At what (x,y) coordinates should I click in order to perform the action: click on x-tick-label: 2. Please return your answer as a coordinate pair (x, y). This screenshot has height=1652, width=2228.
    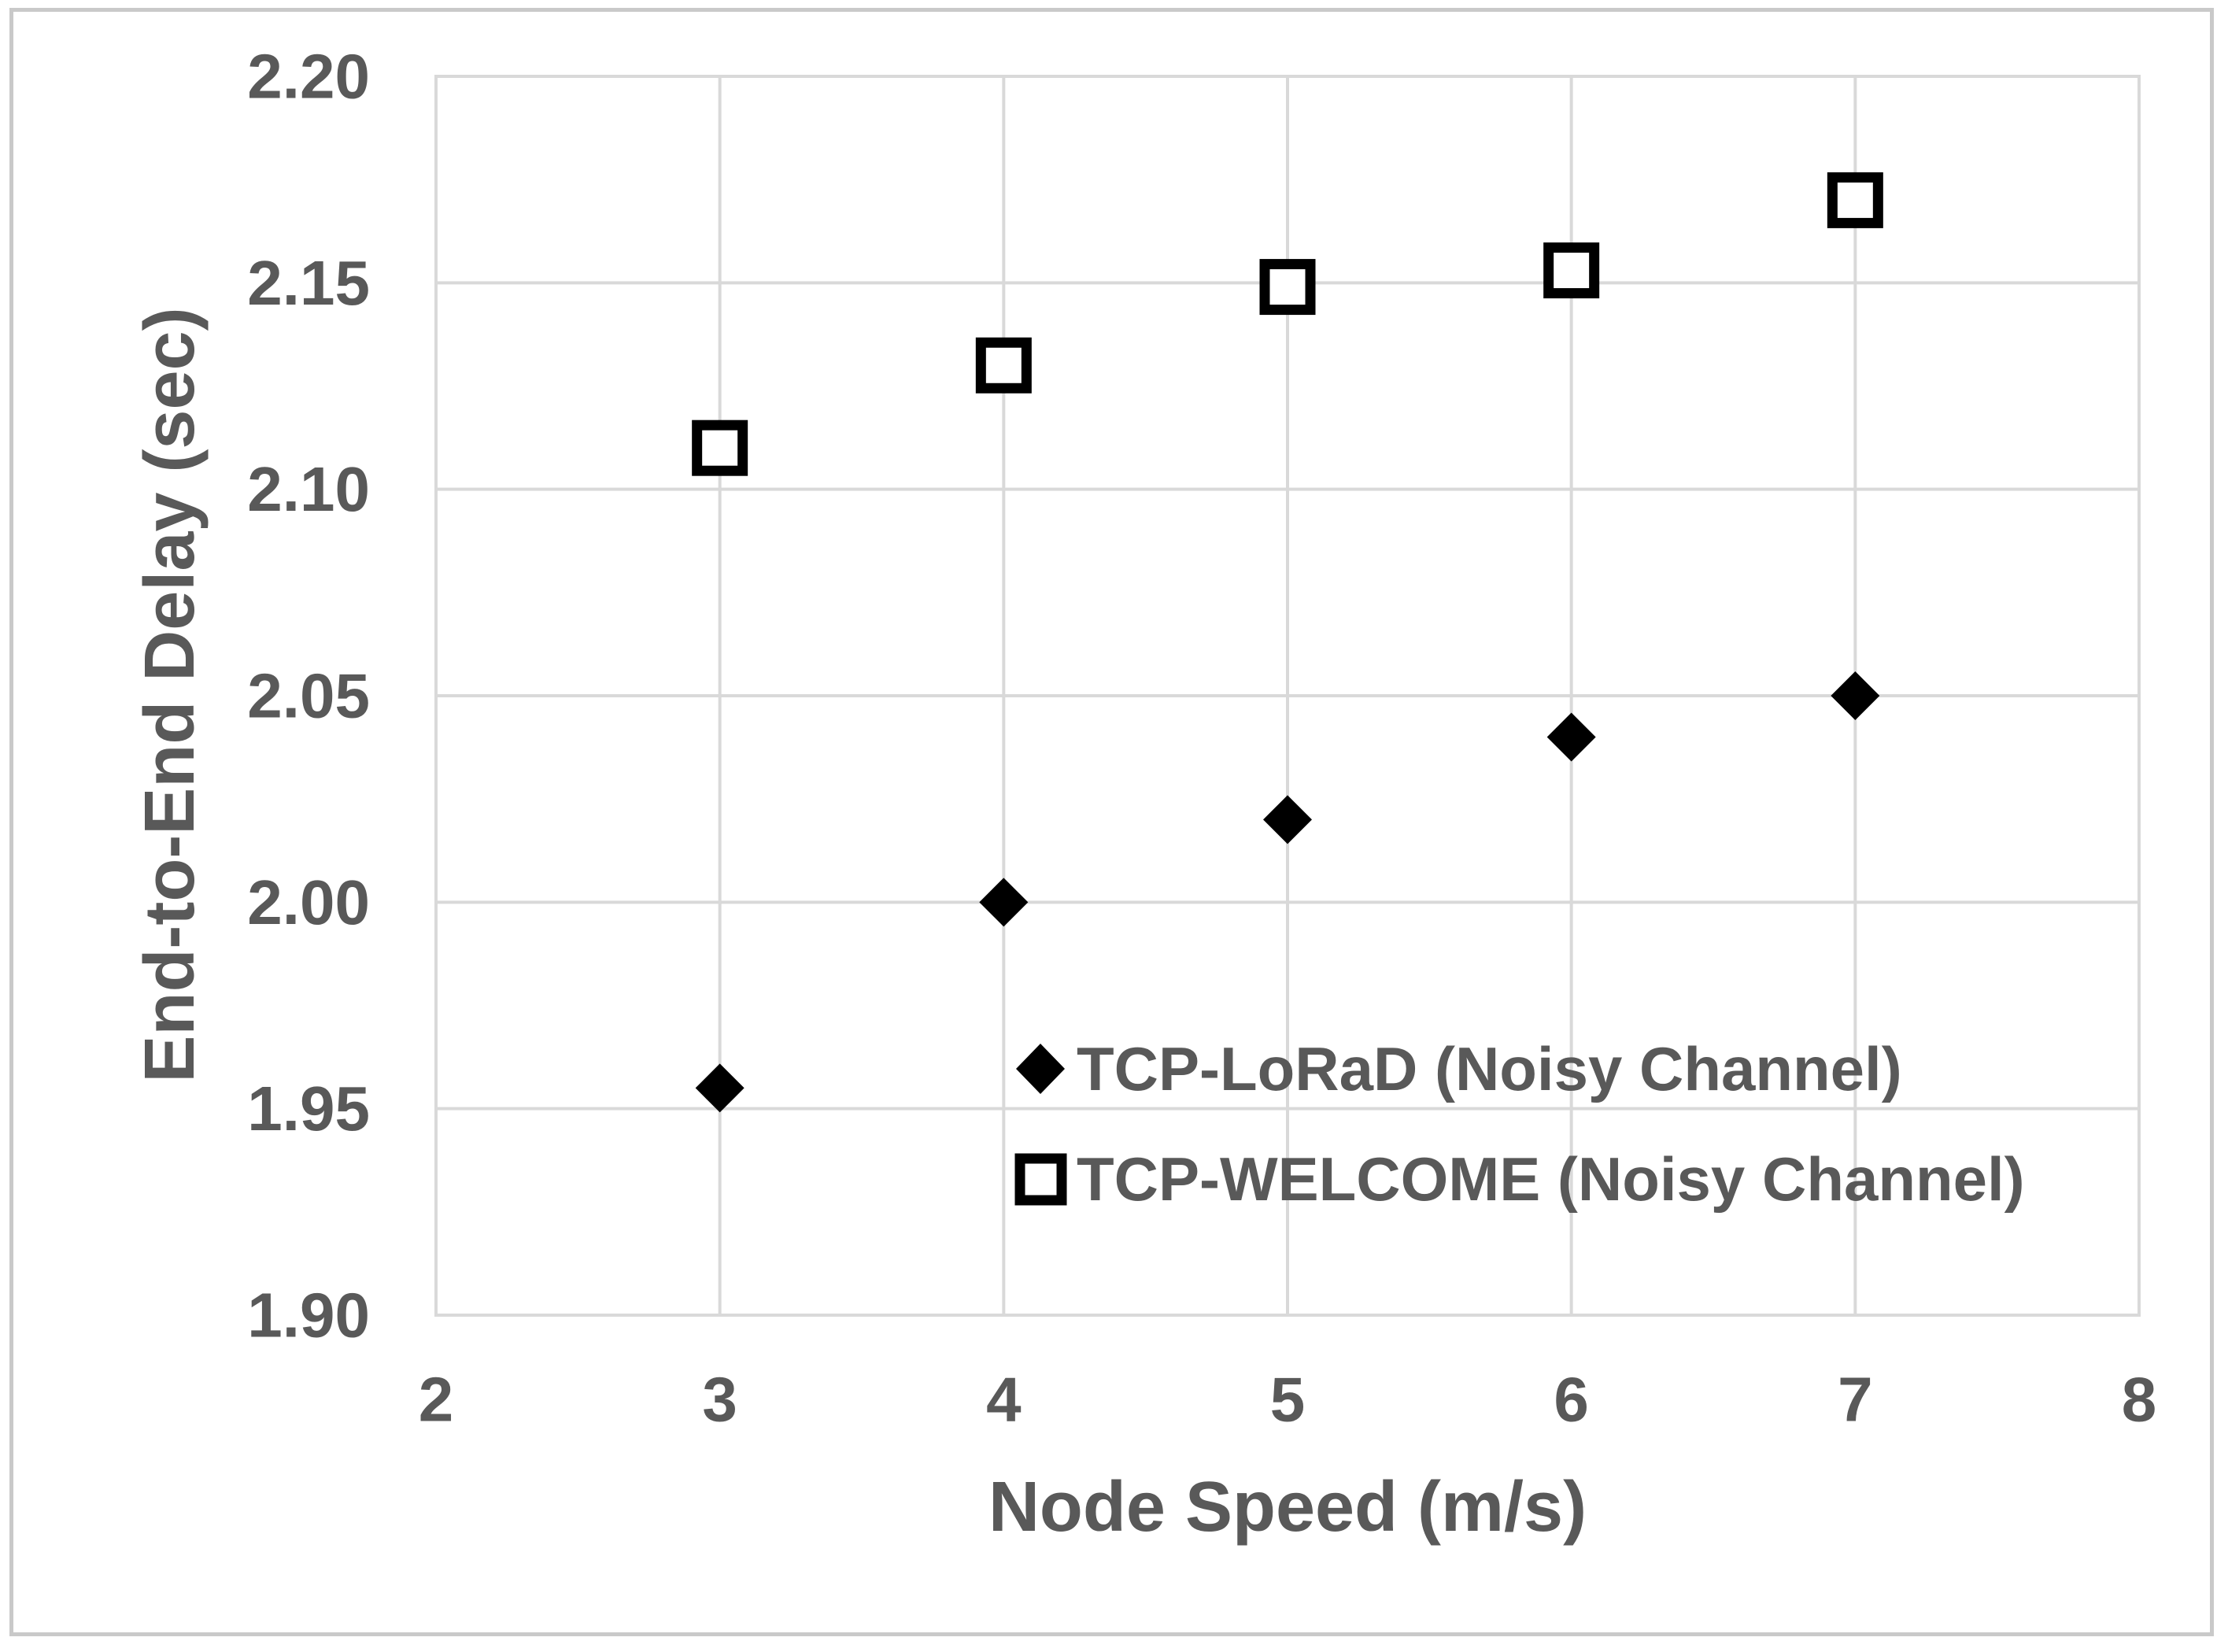
    Looking at the image, I should click on (436, 1400).